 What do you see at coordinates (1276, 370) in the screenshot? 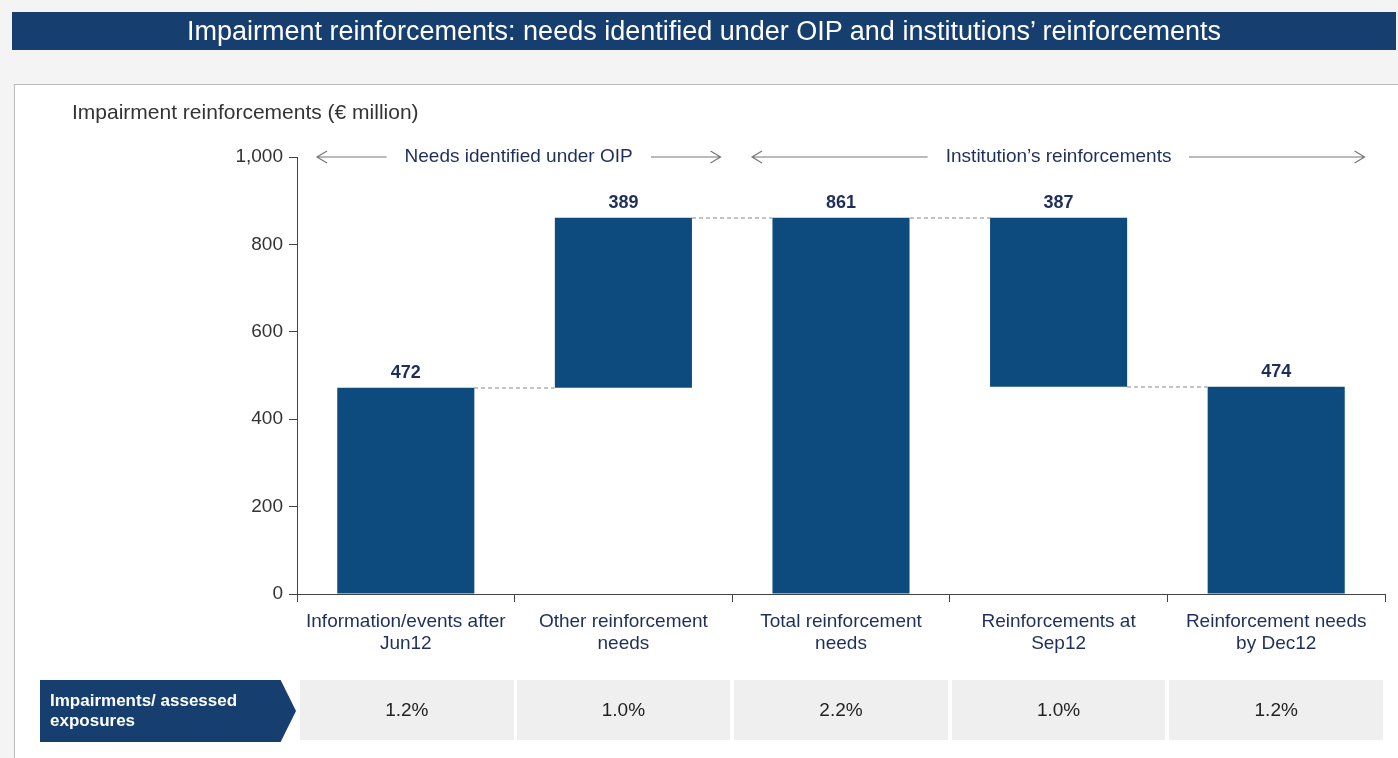
I see `data-label: 474` at bounding box center [1276, 370].